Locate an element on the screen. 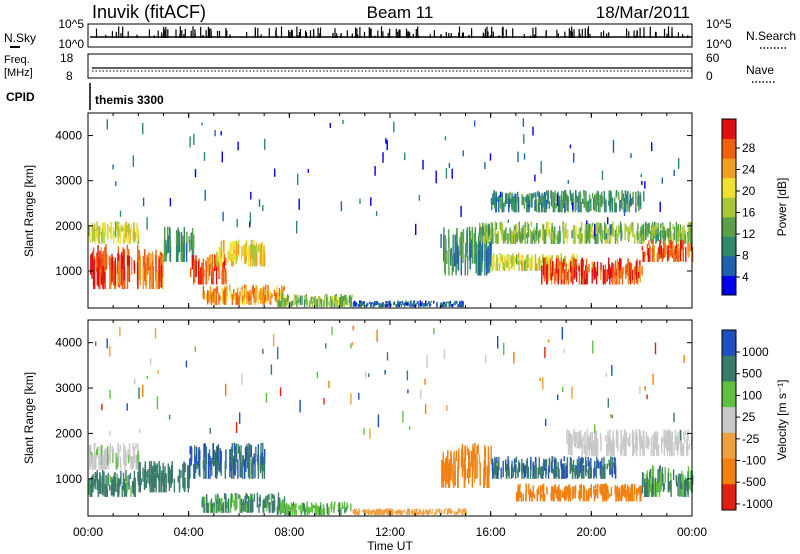 This screenshot has width=800, height=554. velocity-cbar-label: -100 is located at coordinates (754, 461).